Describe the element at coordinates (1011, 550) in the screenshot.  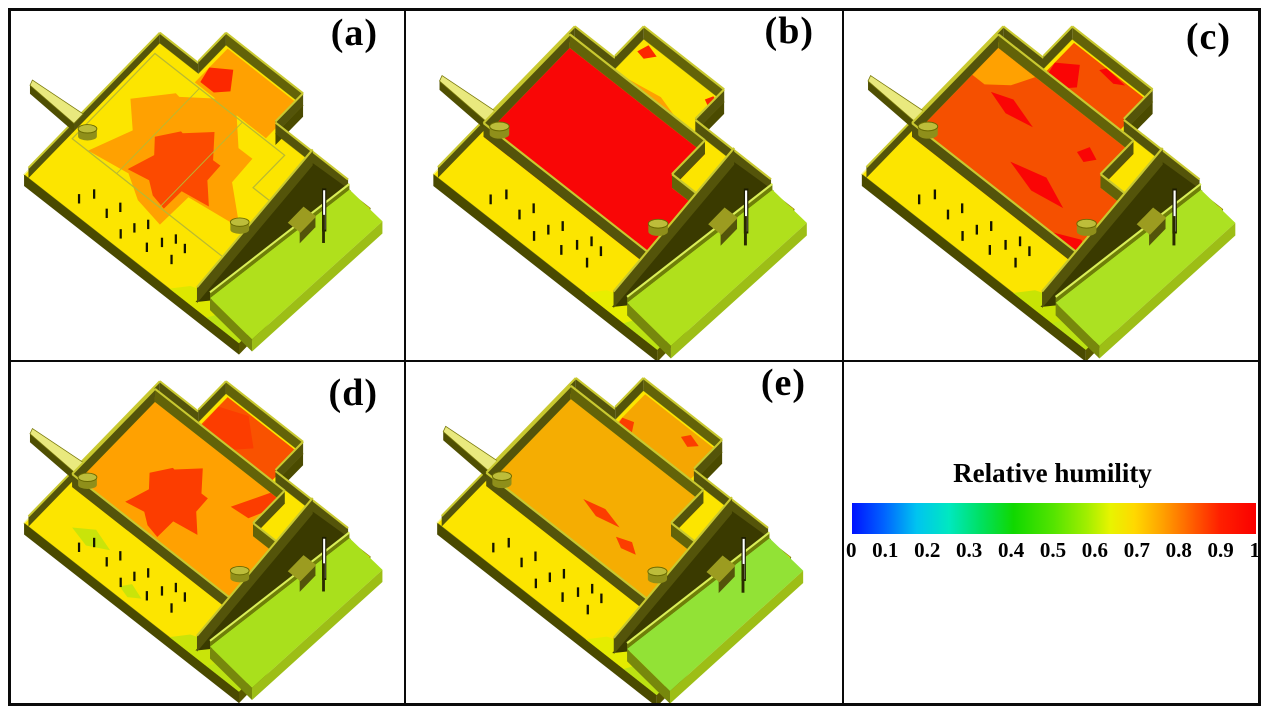
I see `colorbar-tick: 0.4` at that location.